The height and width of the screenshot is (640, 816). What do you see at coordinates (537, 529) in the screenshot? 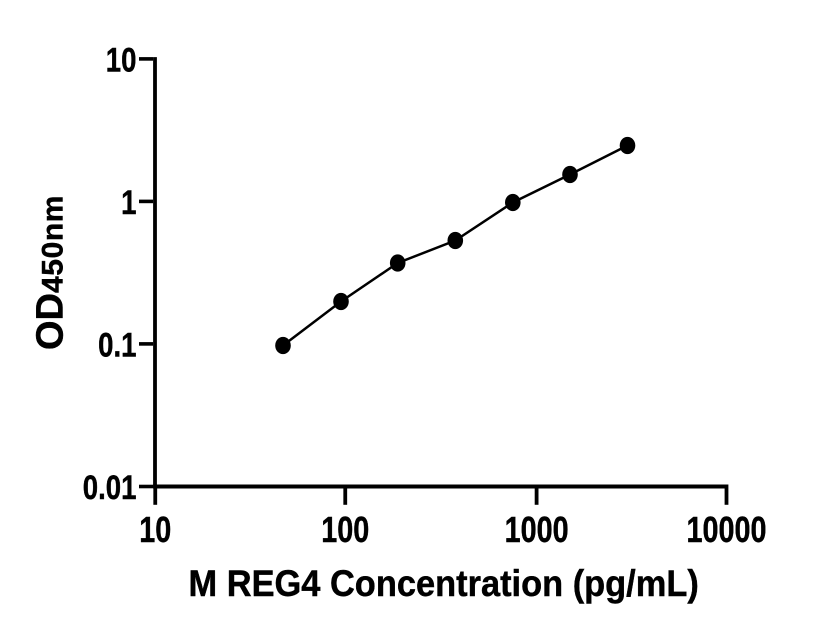
I see `svg-text: 1000` at bounding box center [537, 529].